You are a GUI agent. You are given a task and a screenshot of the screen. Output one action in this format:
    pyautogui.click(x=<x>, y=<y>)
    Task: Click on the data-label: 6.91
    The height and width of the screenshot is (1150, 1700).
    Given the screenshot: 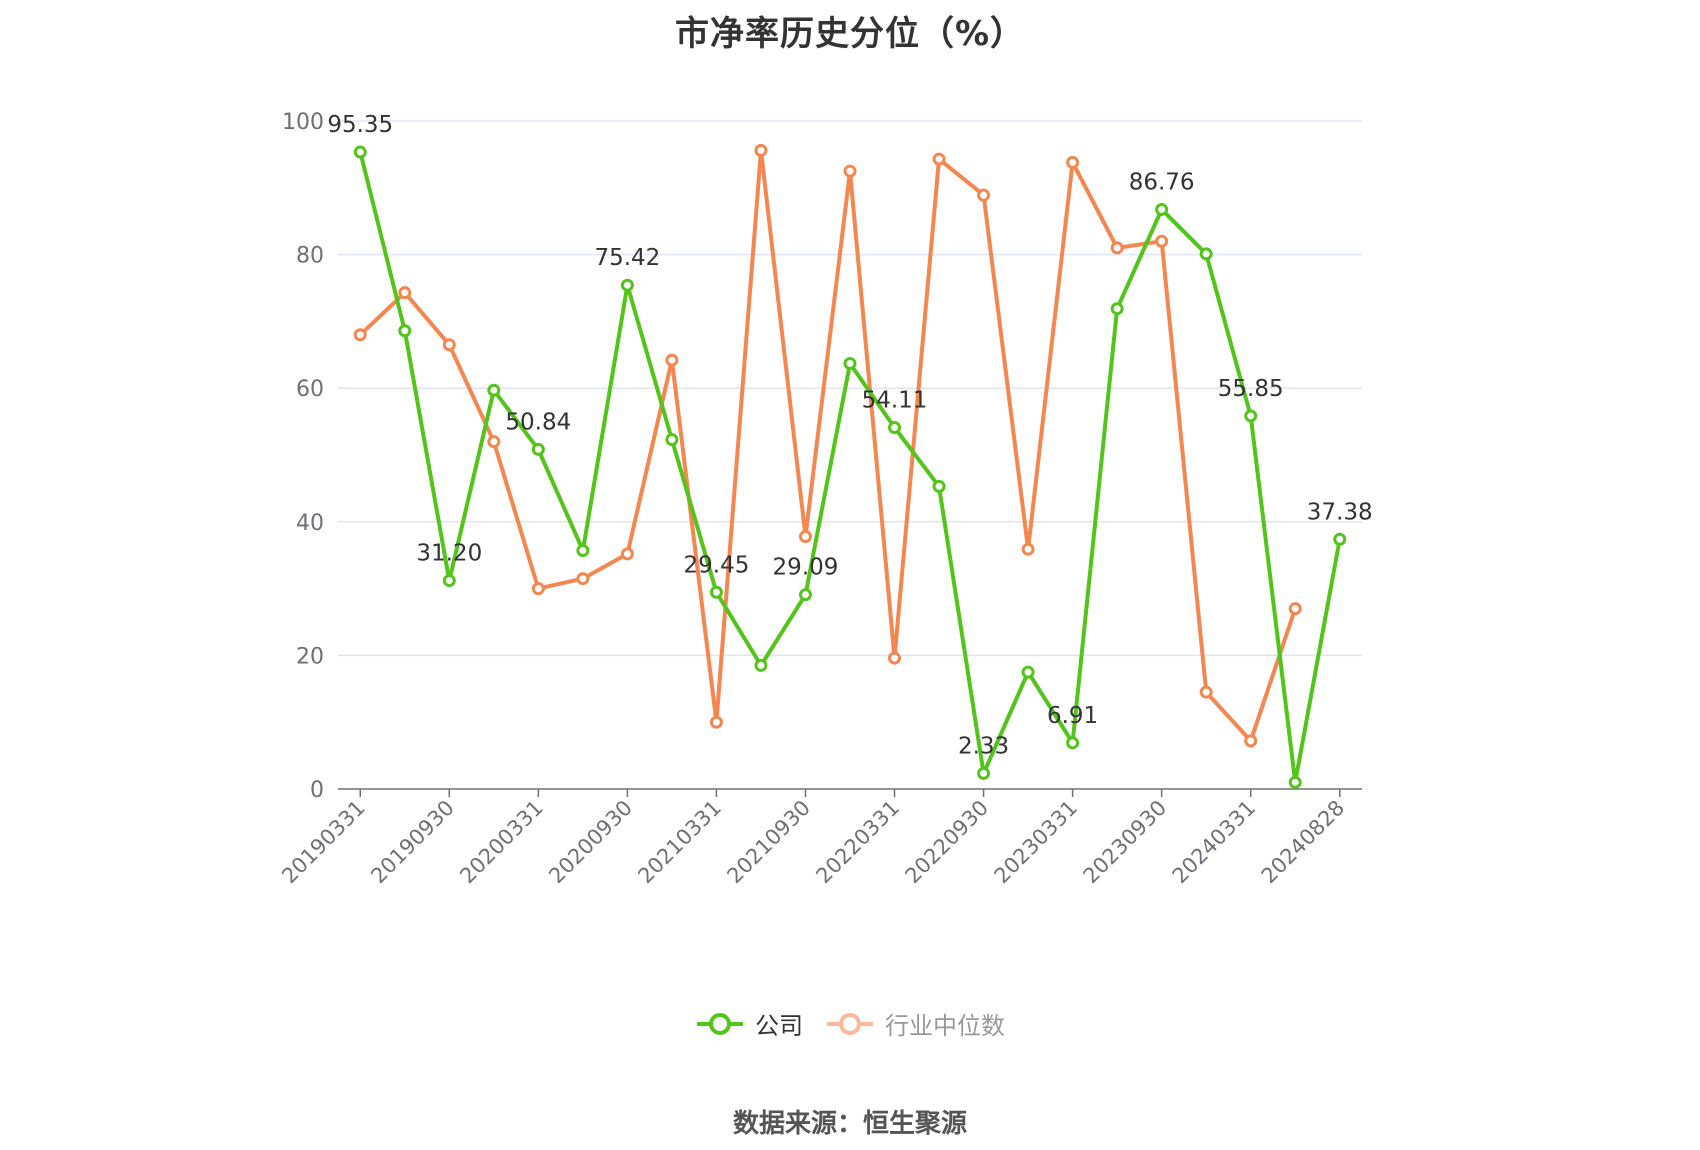 What is the action you would take?
    pyautogui.click(x=1072, y=716)
    